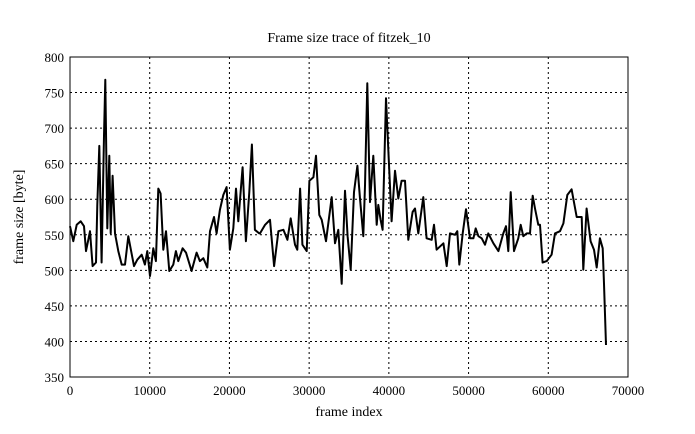  What do you see at coordinates (55, 93) in the screenshot?
I see `y-tick-label: 750` at bounding box center [55, 93].